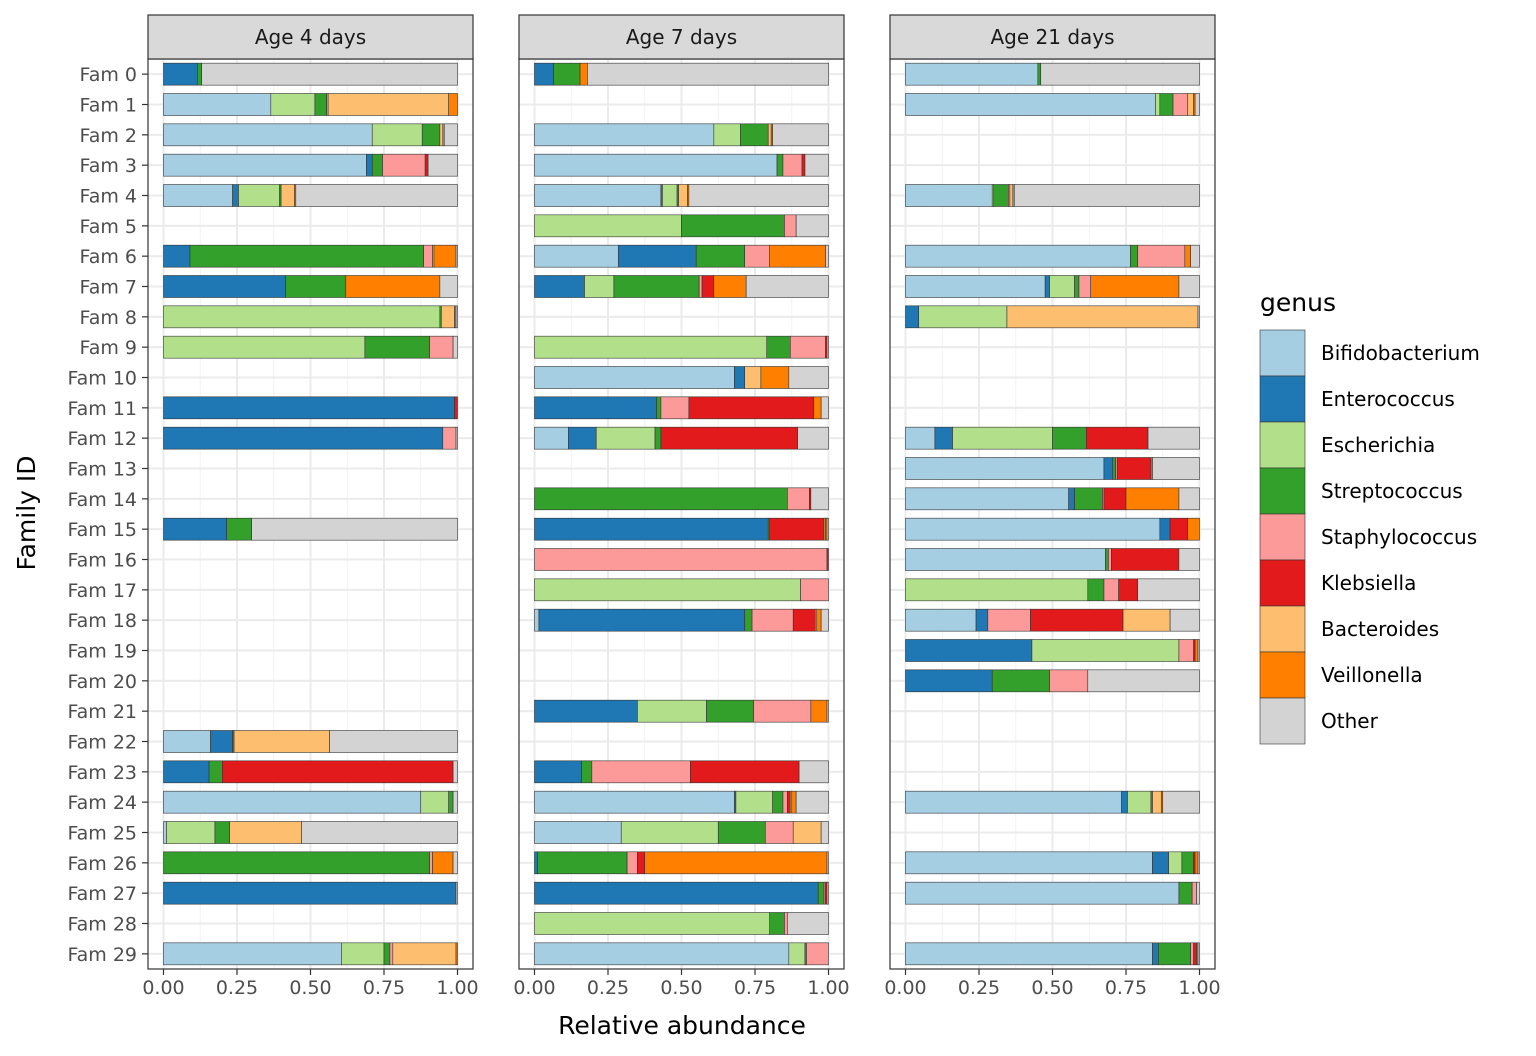 The height and width of the screenshot is (1056, 1536). I want to click on x-tick-label: 0.75, so click(1126, 988).